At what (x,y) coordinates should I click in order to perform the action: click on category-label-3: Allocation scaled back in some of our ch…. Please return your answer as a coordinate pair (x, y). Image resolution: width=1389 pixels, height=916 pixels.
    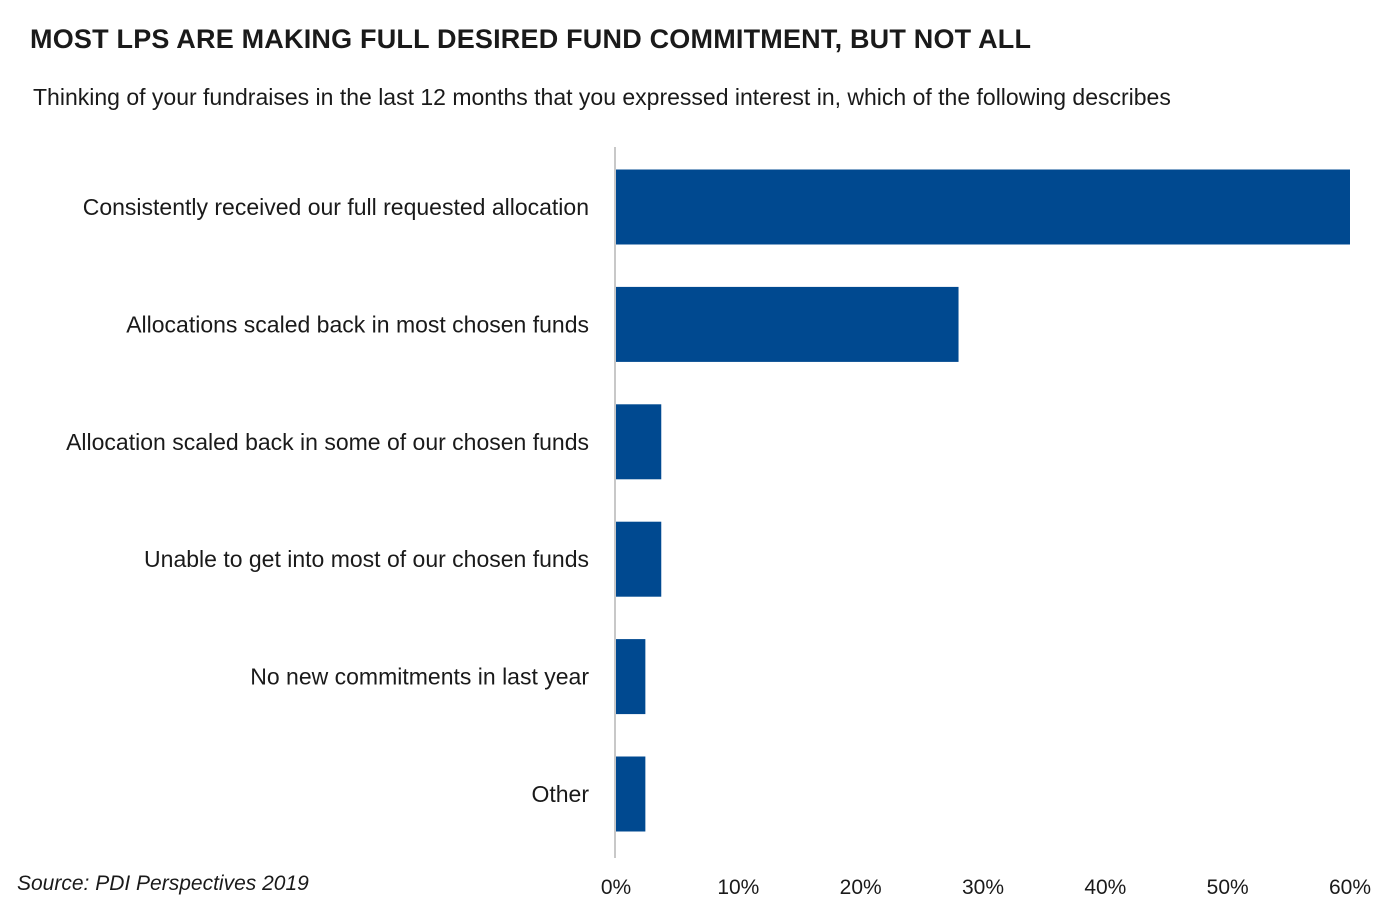
    Looking at the image, I should click on (327, 442).